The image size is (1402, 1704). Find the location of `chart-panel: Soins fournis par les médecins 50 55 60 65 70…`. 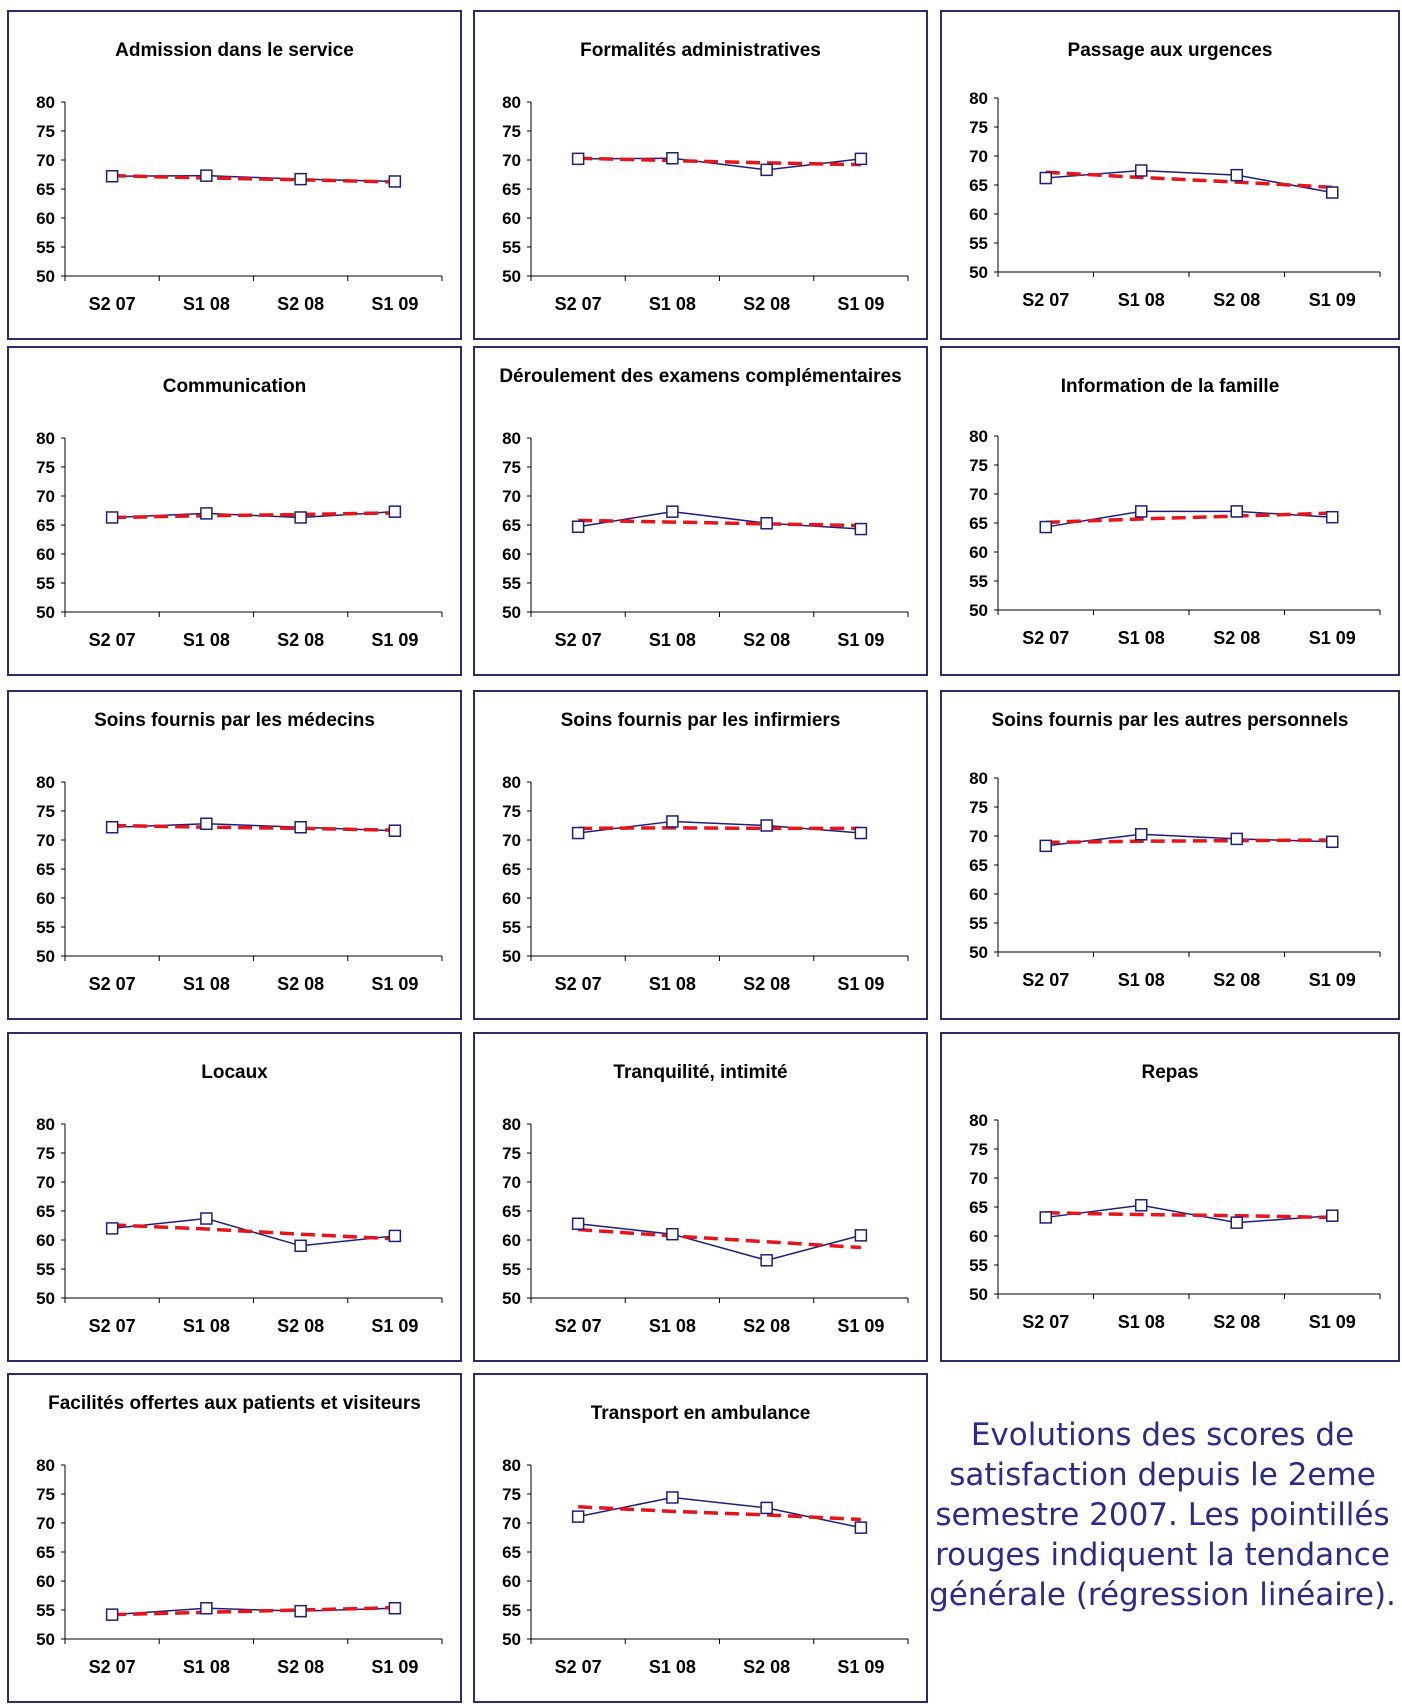

chart-panel: Soins fournis par les médecins 50 55 60 65 70… is located at coordinates (234, 855).